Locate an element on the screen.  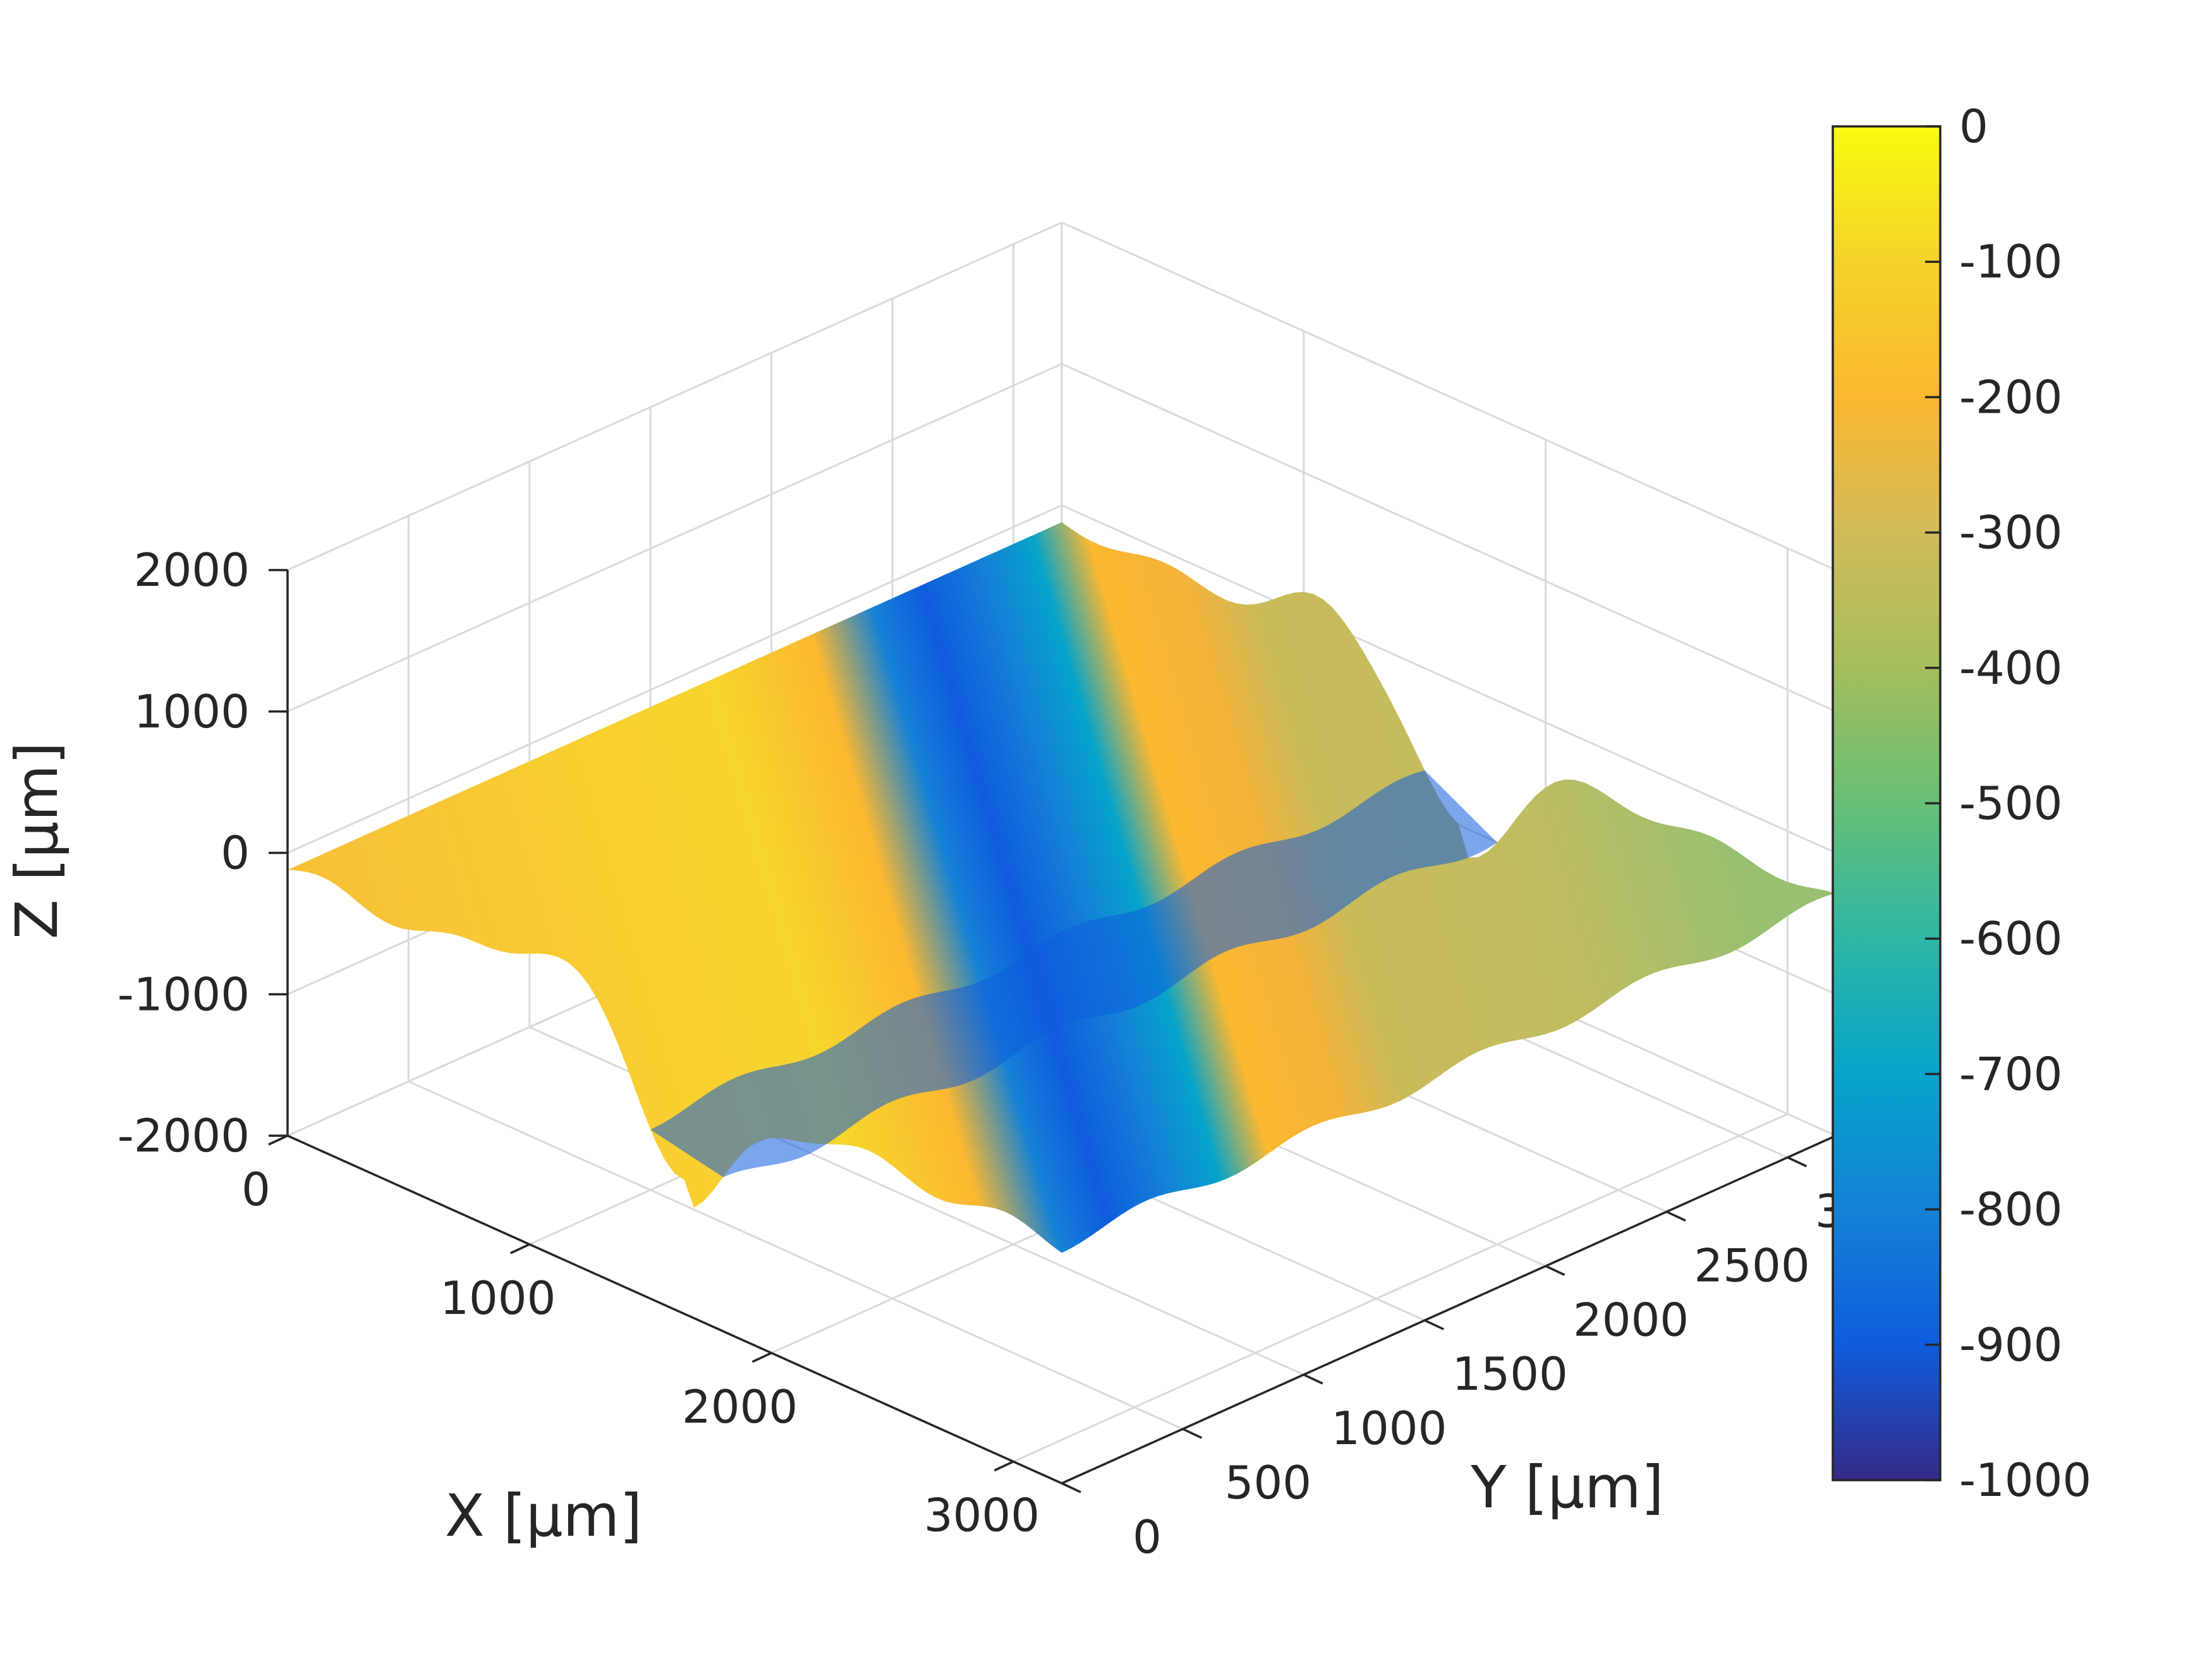
z-tick-label: 1000 is located at coordinates (192, 711).